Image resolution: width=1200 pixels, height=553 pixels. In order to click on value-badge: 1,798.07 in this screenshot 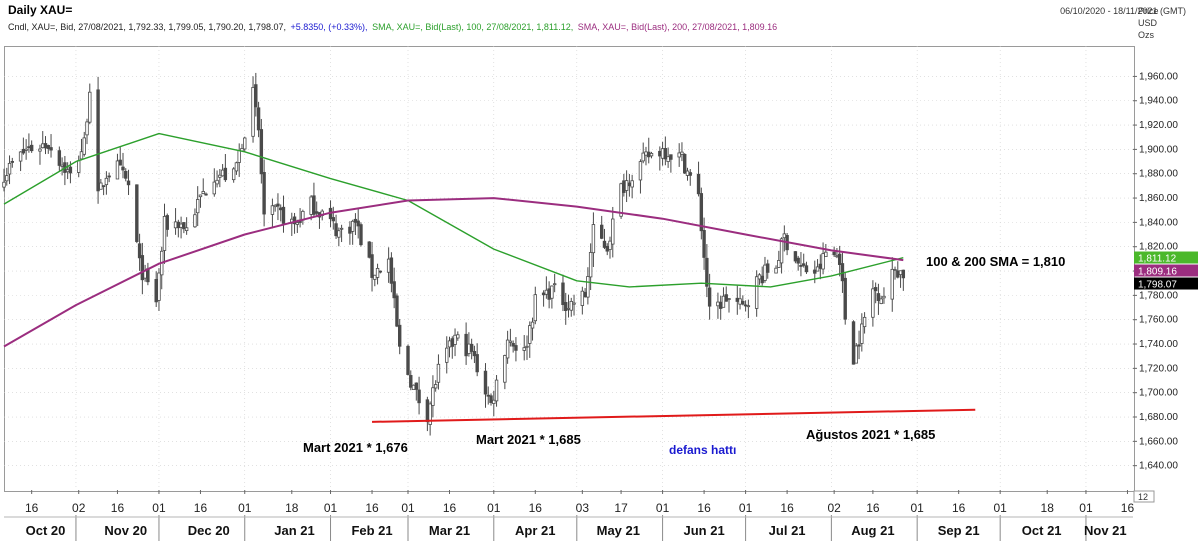, I will do `click(1166, 284)`.